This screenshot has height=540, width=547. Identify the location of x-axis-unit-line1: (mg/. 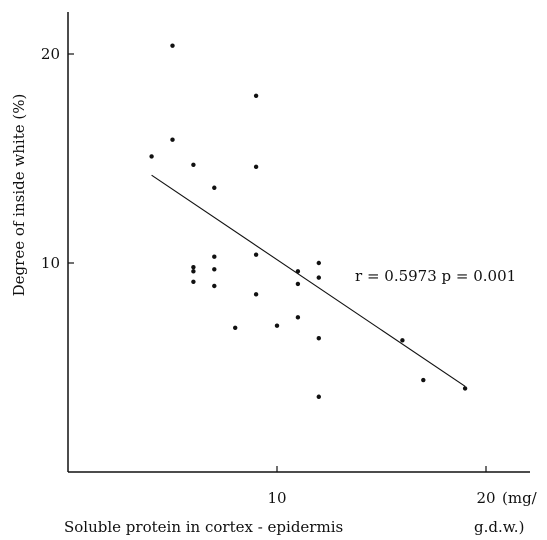
(520, 498).